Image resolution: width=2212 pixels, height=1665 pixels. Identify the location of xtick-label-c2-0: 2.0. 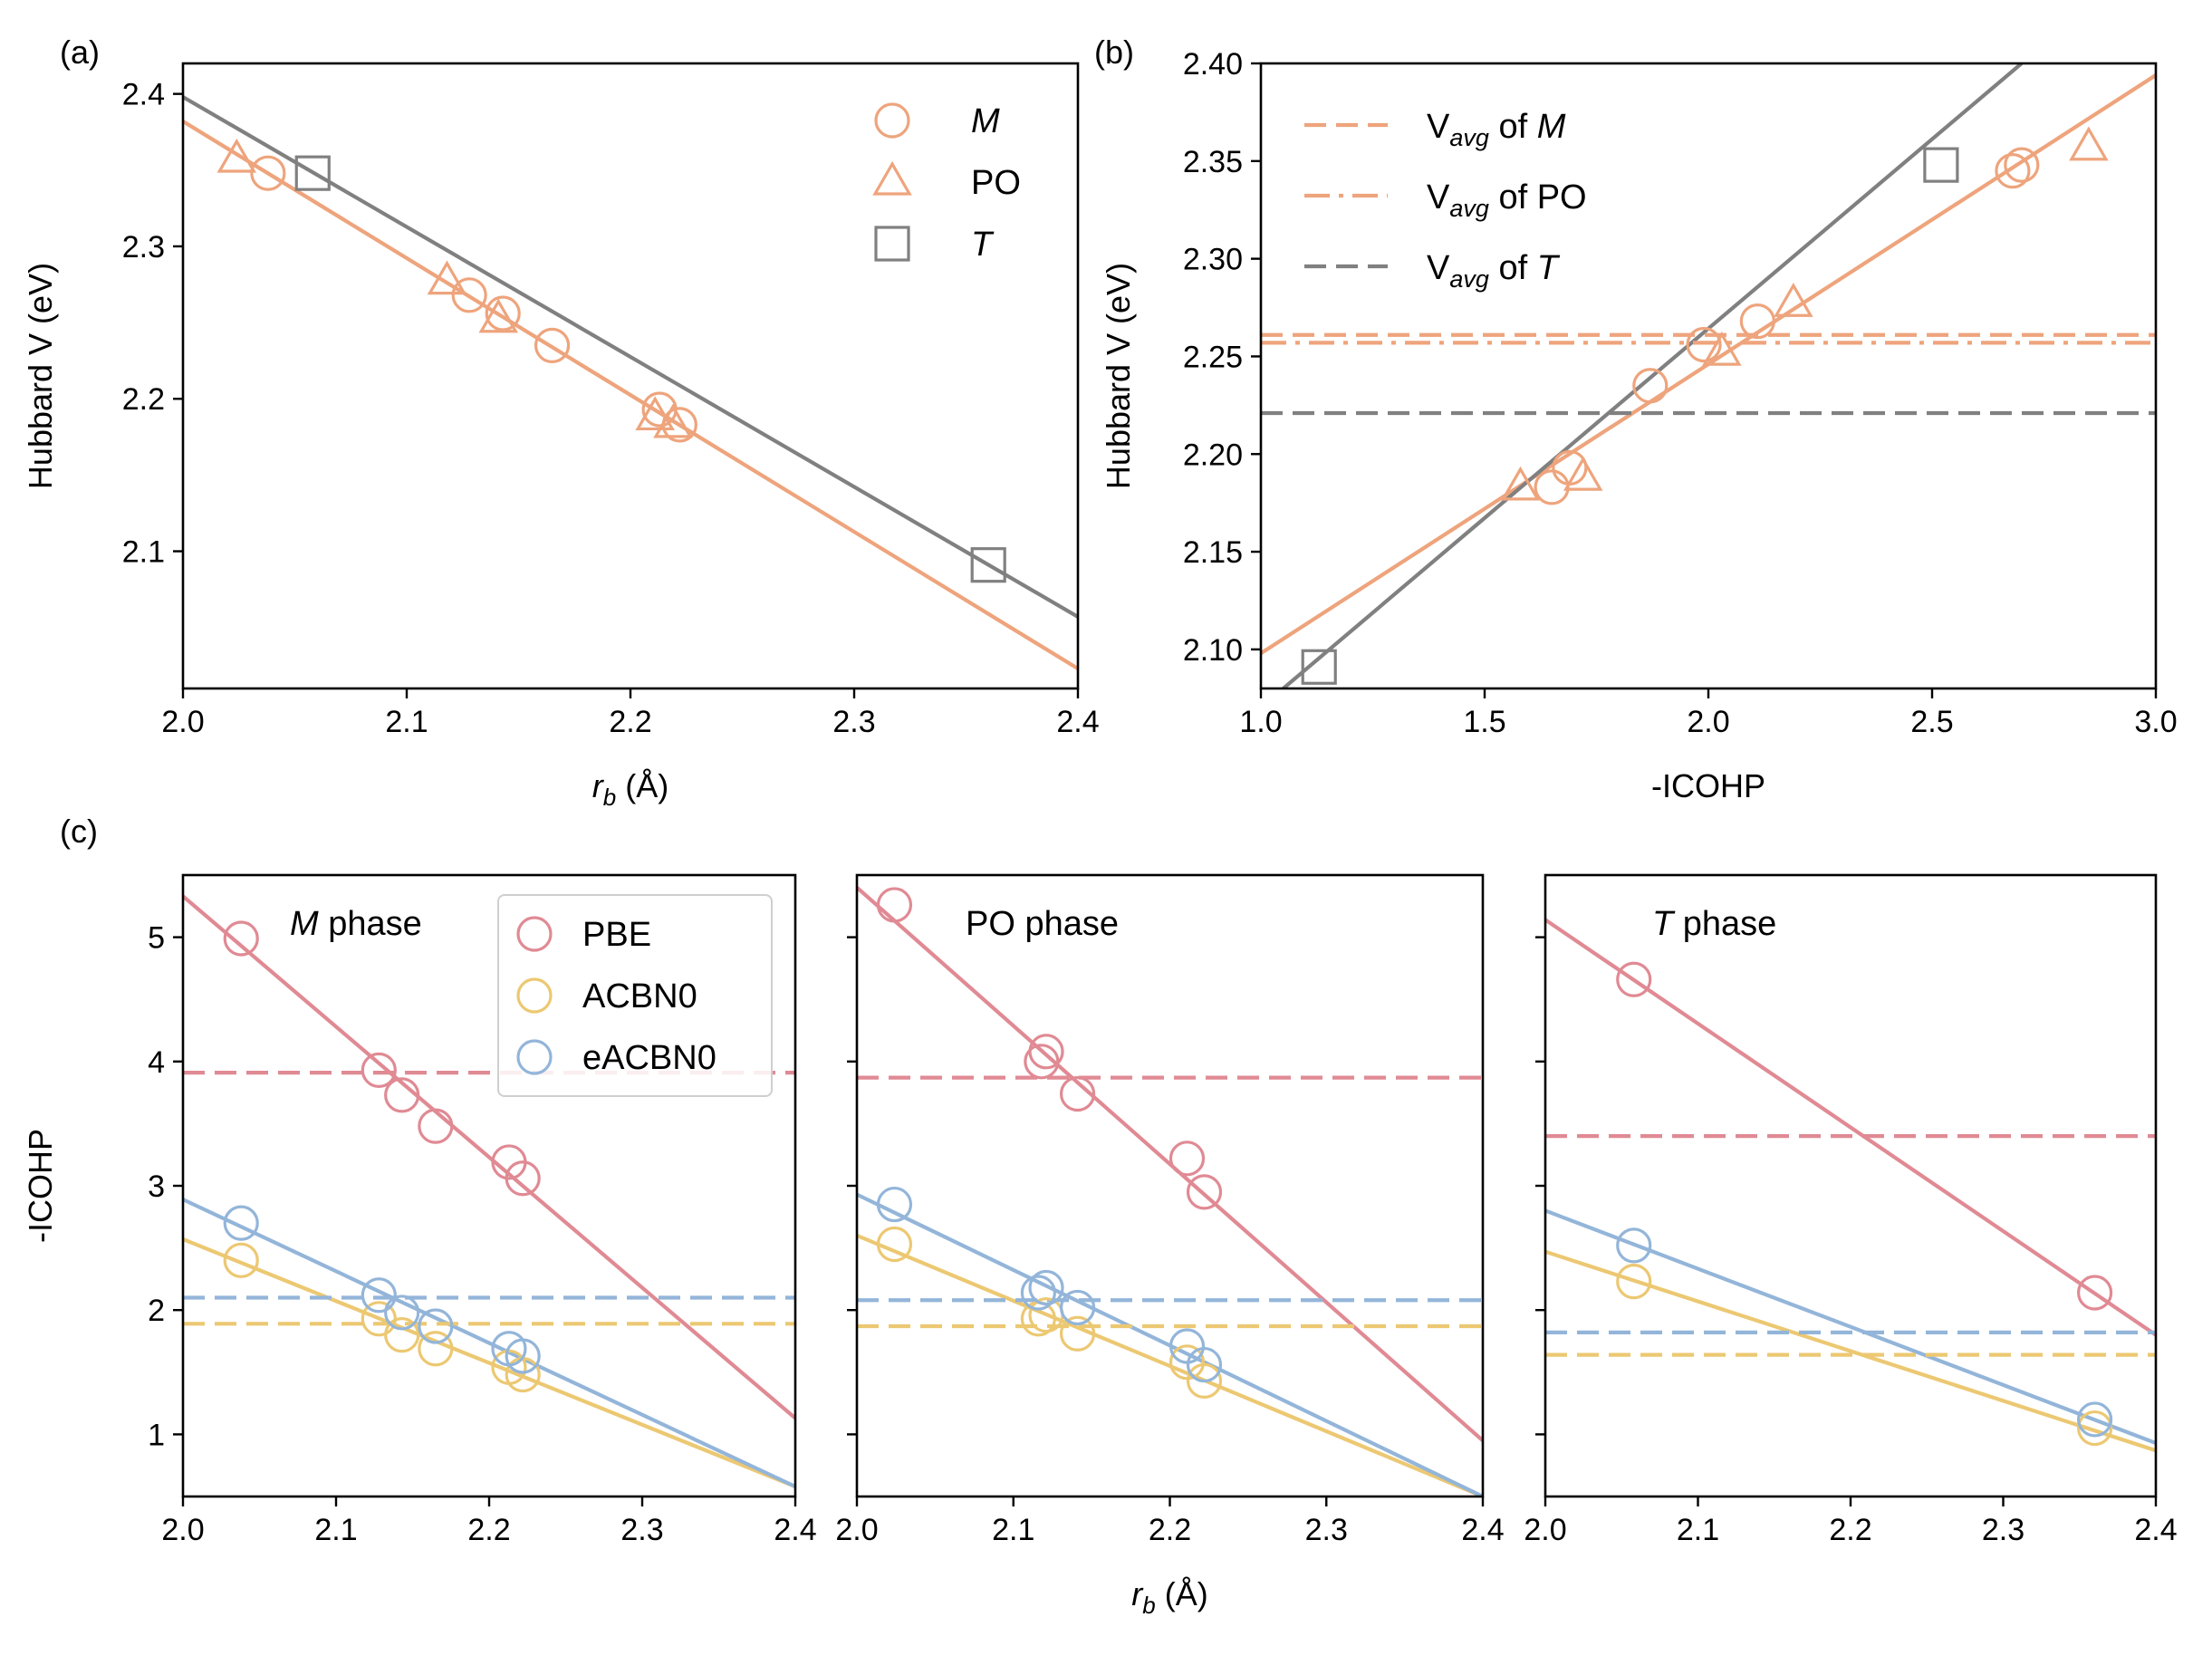
(857, 1530).